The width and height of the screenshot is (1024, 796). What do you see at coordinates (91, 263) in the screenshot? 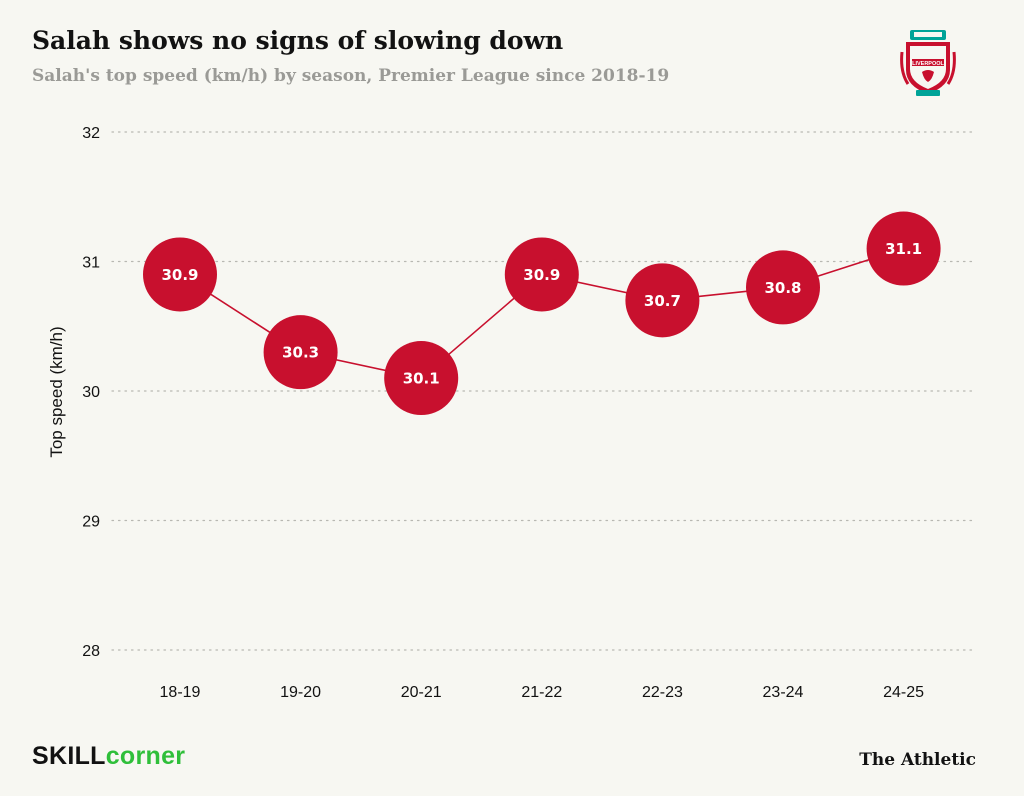
I see `y-tick-label-3: 31` at bounding box center [91, 263].